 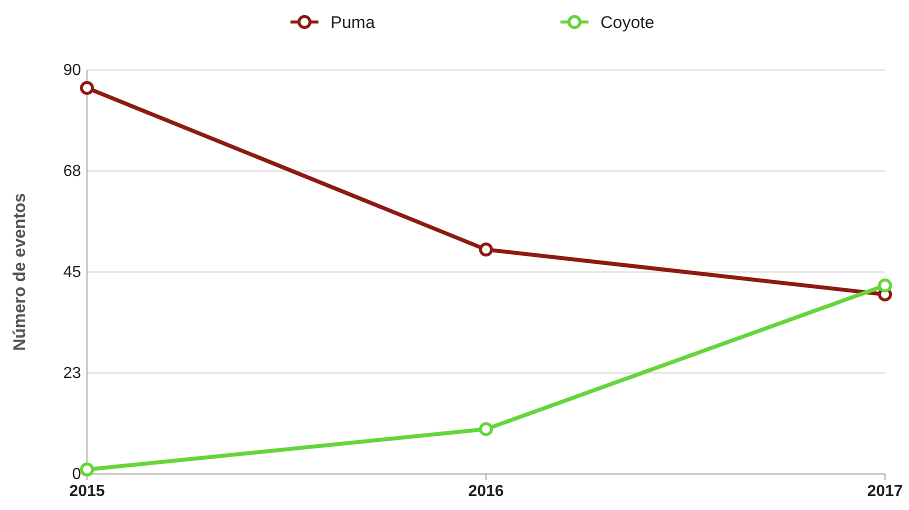 What do you see at coordinates (627, 22) in the screenshot?
I see `legend-label: Coyote` at bounding box center [627, 22].